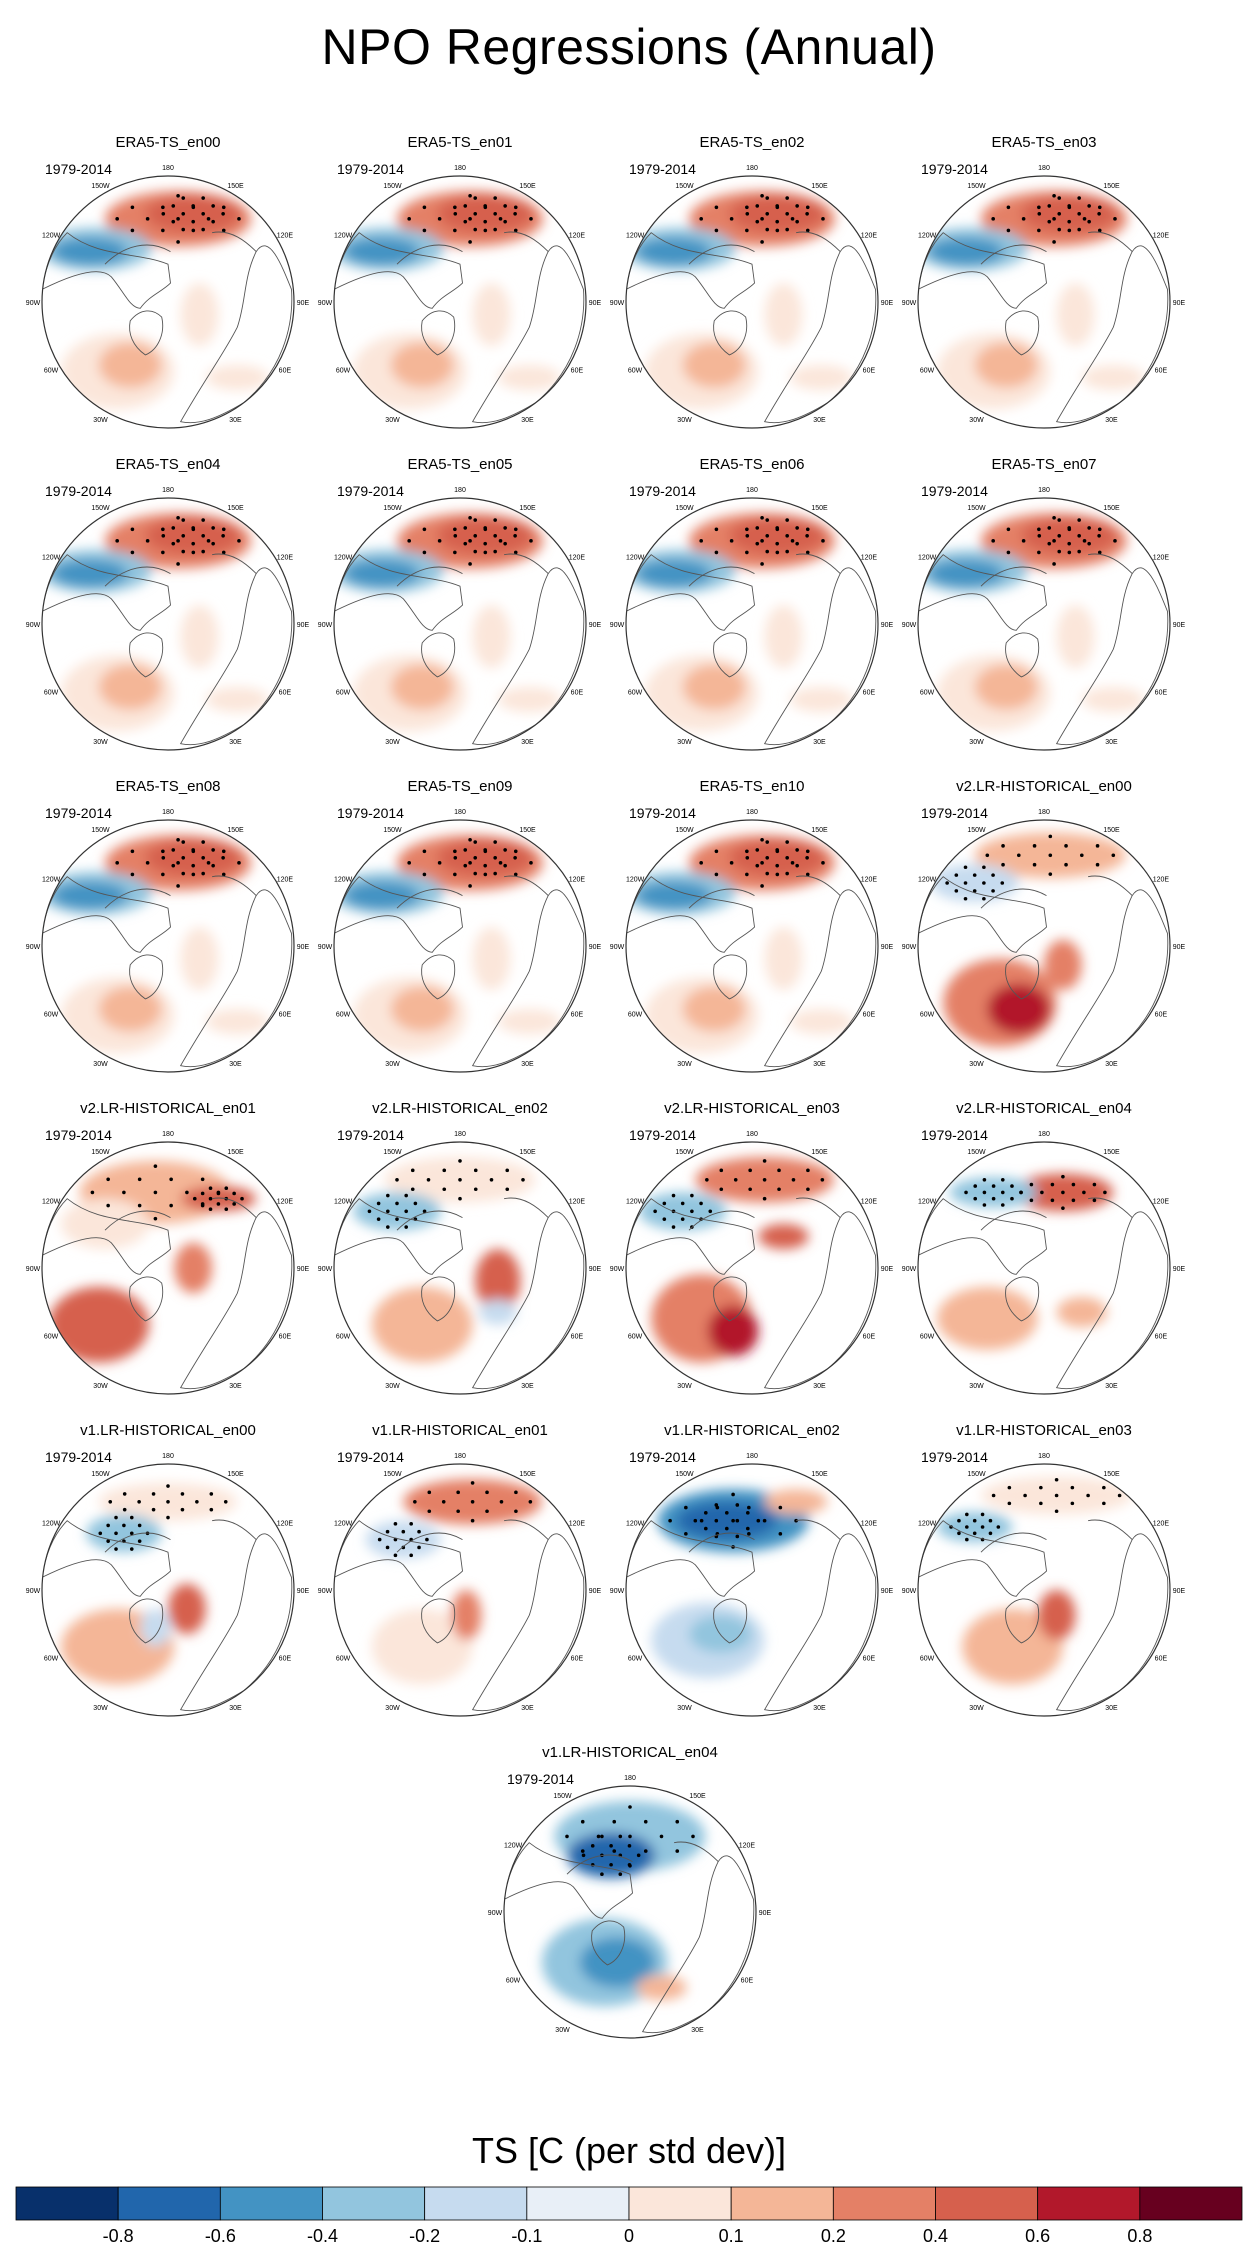 This screenshot has width=1258, height=2267. I want to click on panel-title: v1.LR-HISTORICAL_en01, so click(460, 1430).